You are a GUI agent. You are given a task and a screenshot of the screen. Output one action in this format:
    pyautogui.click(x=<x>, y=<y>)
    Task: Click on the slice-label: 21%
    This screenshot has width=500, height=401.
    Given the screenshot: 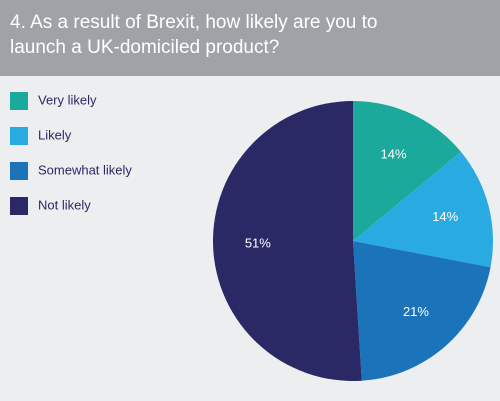 What is the action you would take?
    pyautogui.click(x=416, y=311)
    